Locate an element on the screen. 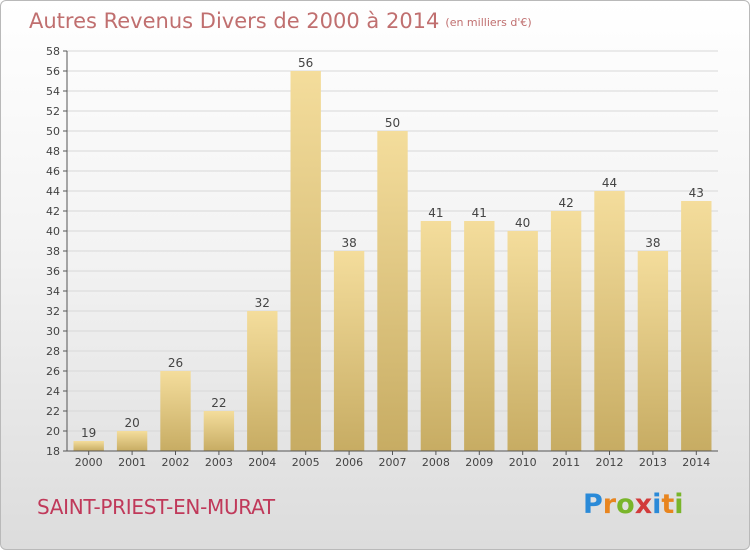 This screenshot has height=550, width=750. chart-unit: (en milliers d'€) is located at coordinates (488, 22).